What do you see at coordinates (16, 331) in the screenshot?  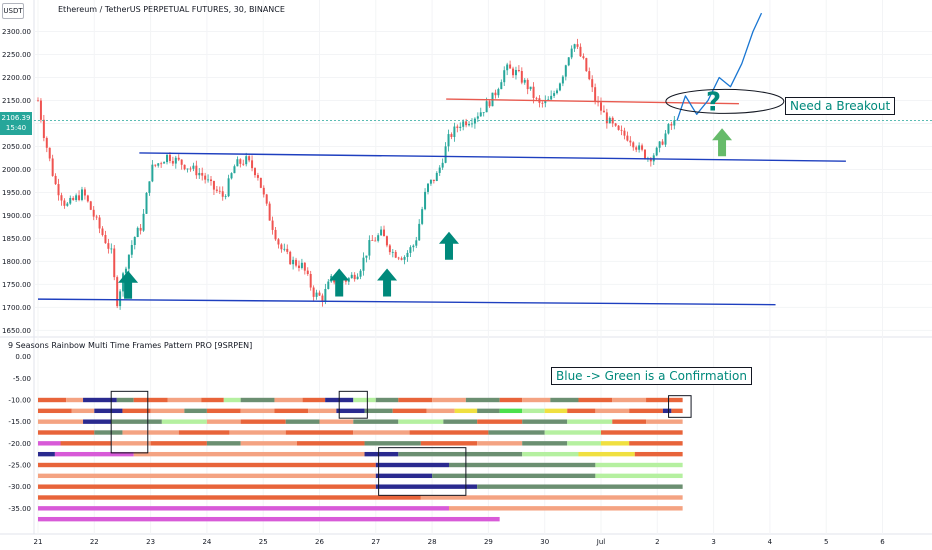 I see `price-tick-label: 1650.00` at bounding box center [16, 331].